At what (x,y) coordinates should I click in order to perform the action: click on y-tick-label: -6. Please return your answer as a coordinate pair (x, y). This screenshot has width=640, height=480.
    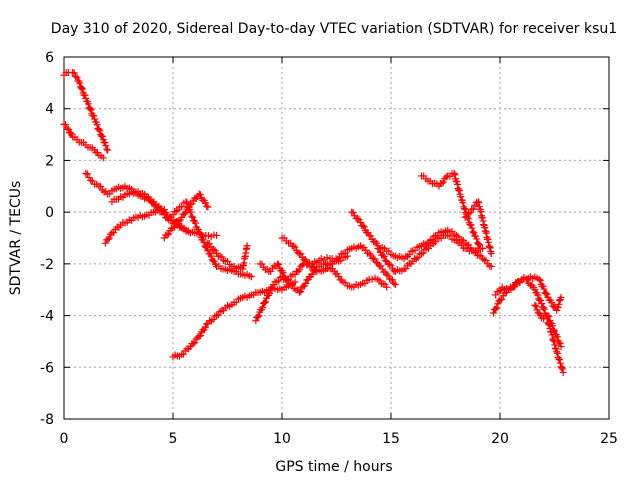
    Looking at the image, I should click on (47, 368).